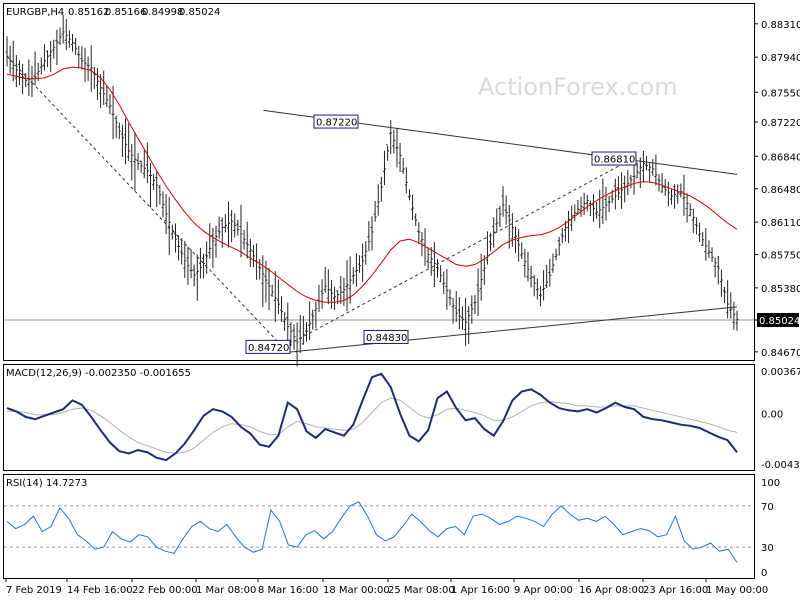 Image resolution: width=800 pixels, height=600 pixels. Describe the element at coordinates (767, 548) in the screenshot. I see `rsi-tick-label: 30` at that location.